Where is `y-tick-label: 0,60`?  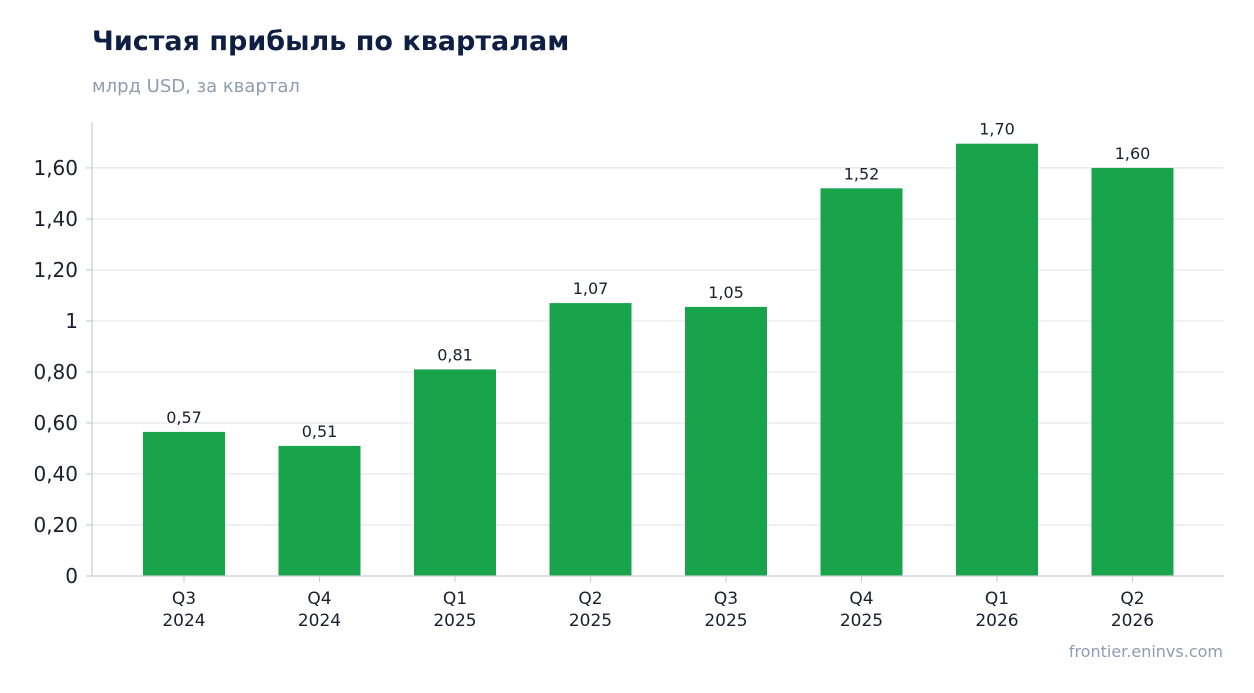
y-tick-label: 0,60 is located at coordinates (55, 423).